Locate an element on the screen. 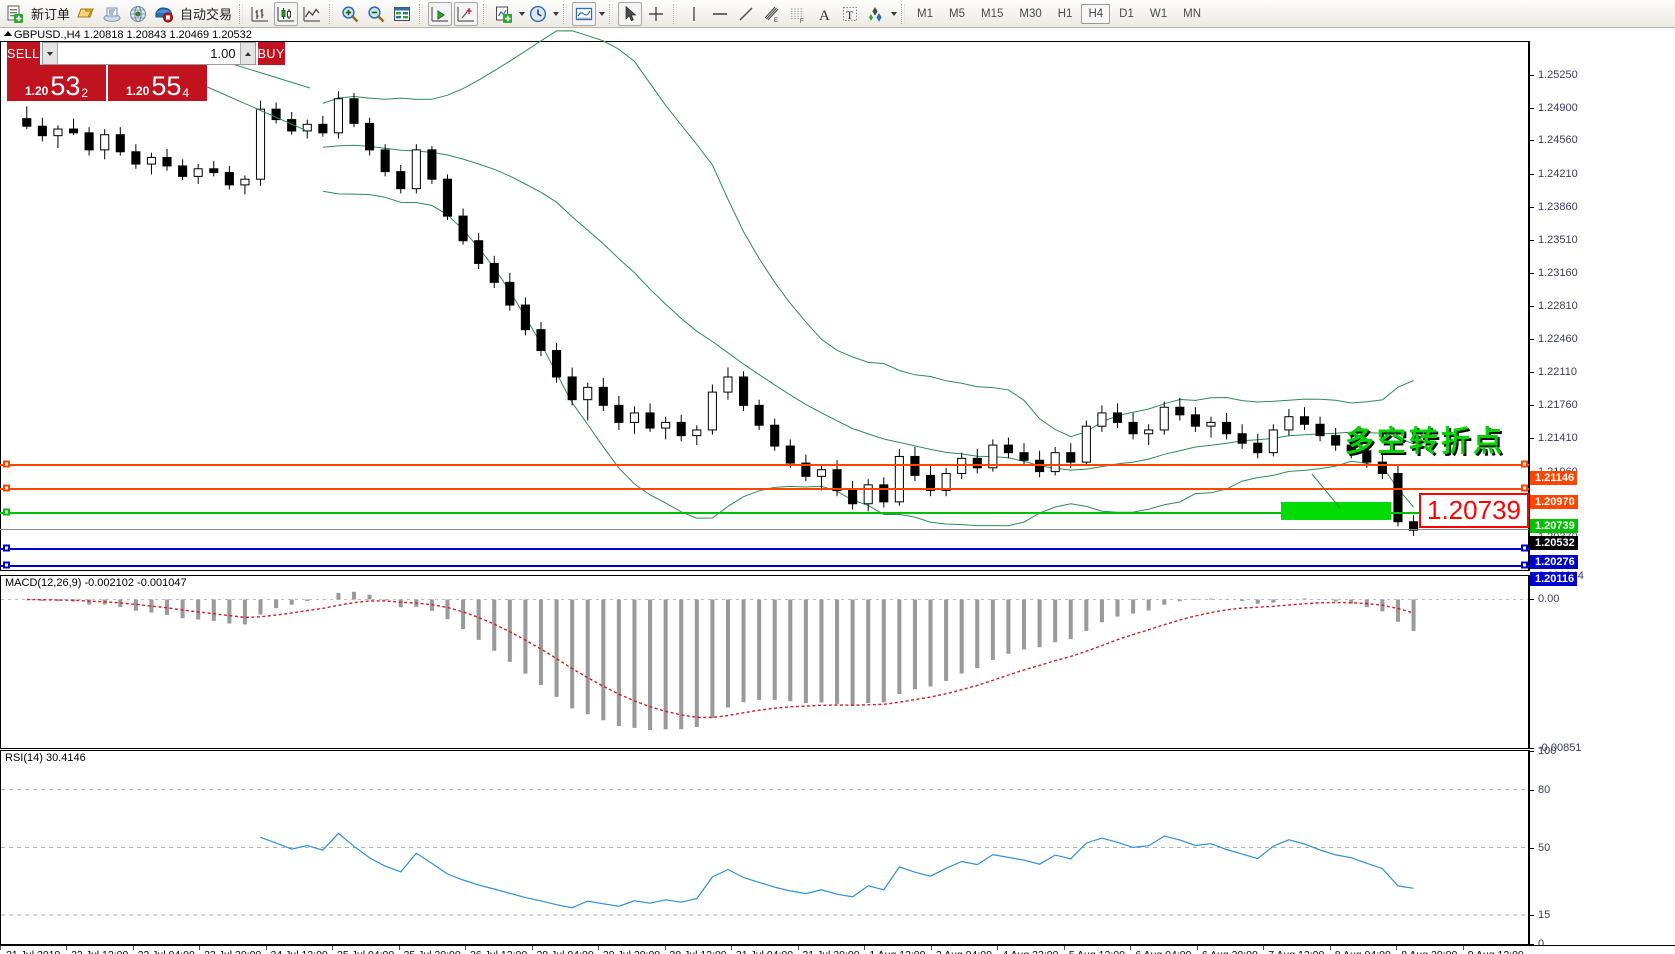 The height and width of the screenshot is (954, 1675). period-dropdown-arrow is located at coordinates (556, 13).